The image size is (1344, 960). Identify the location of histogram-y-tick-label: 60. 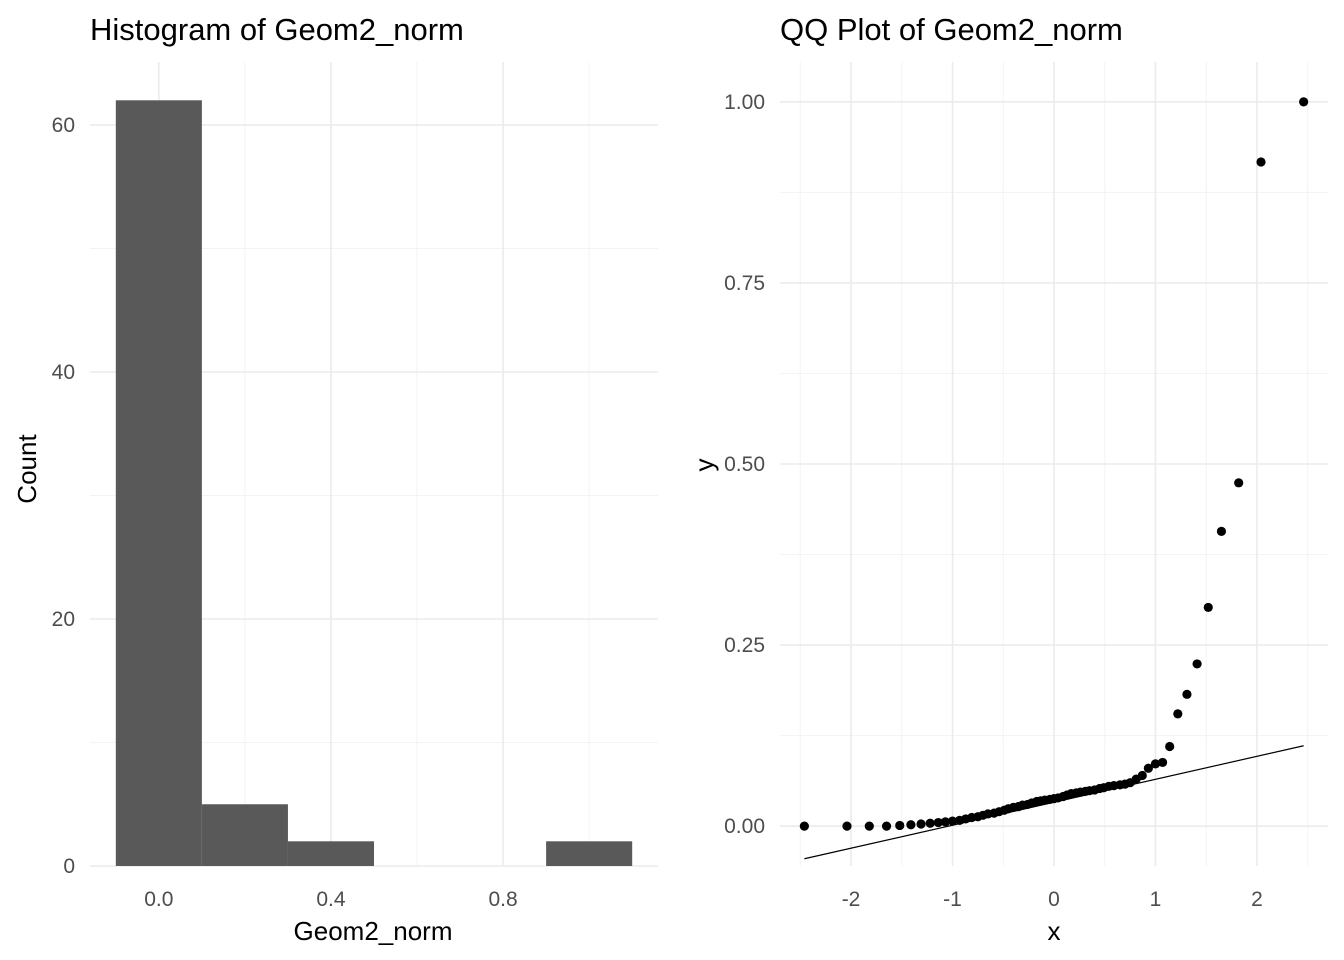
(63, 125).